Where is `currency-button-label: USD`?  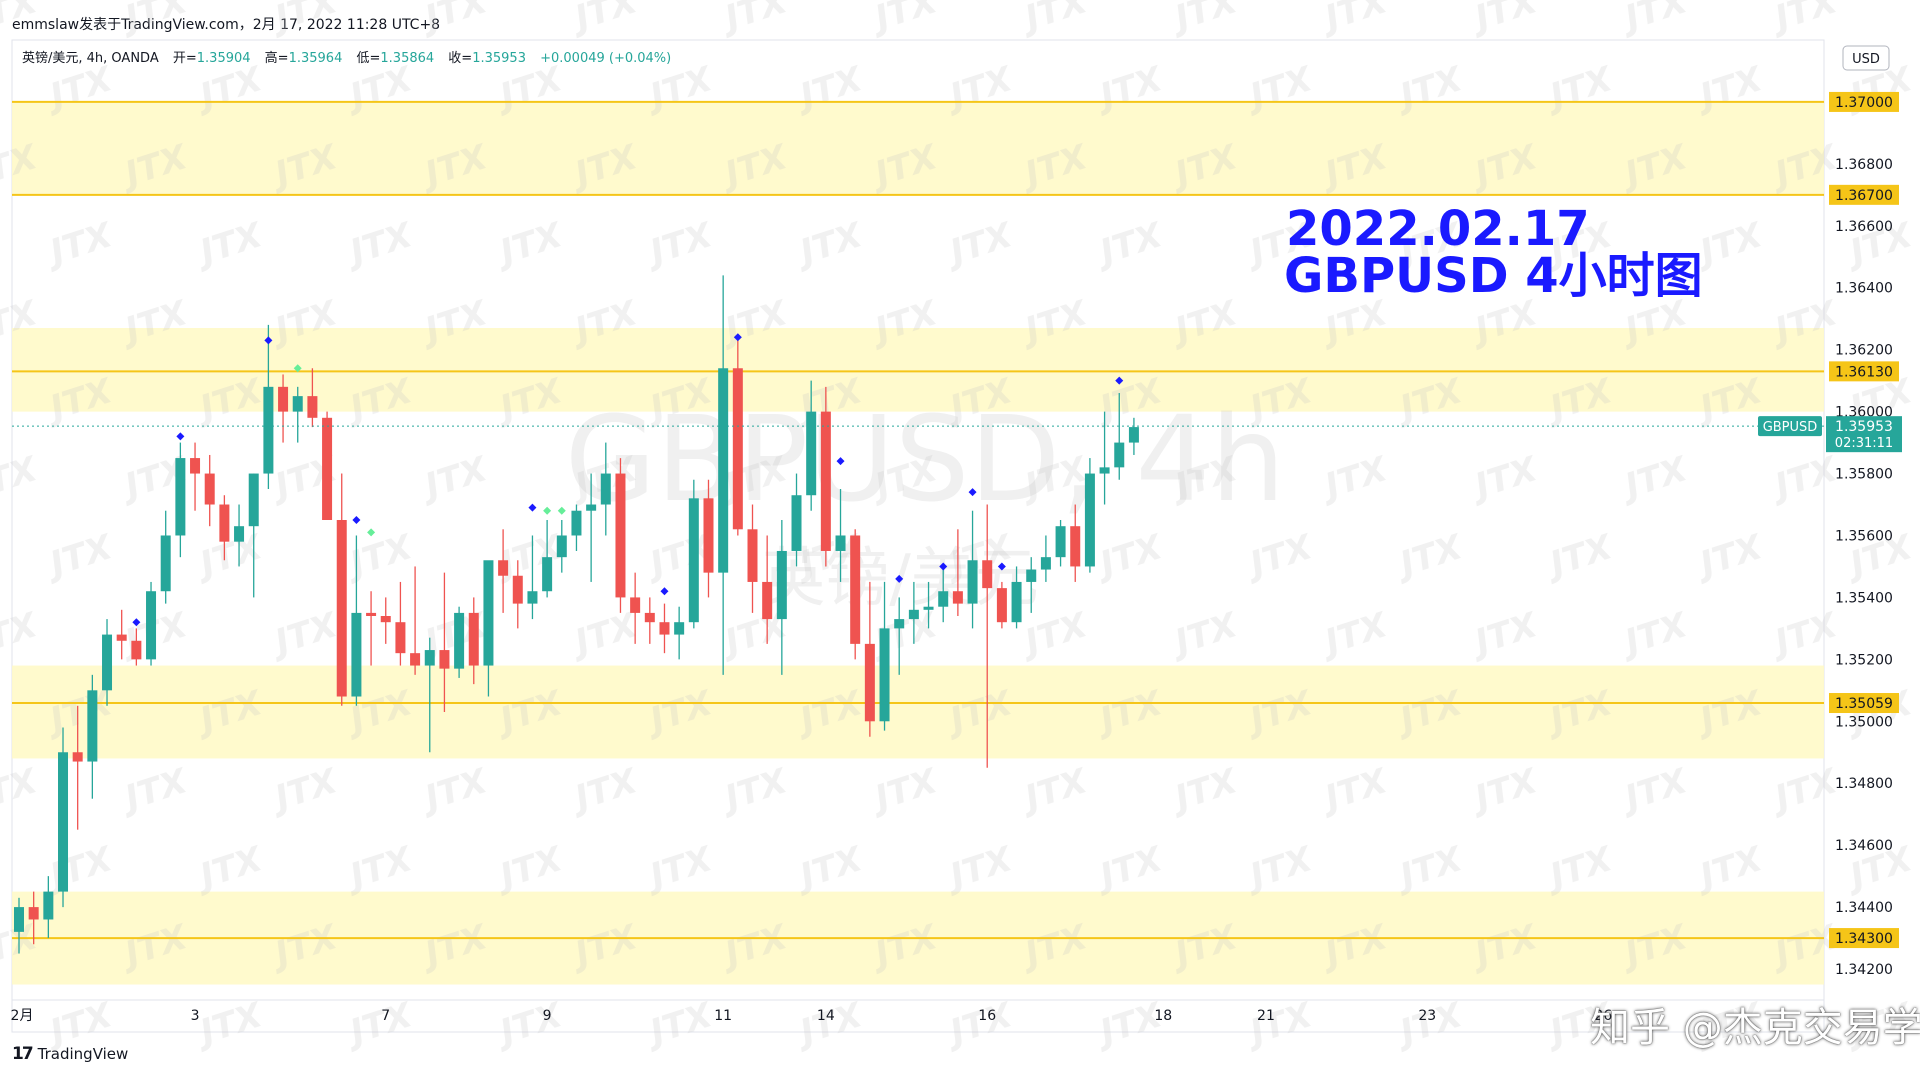 currency-button-label: USD is located at coordinates (1866, 59).